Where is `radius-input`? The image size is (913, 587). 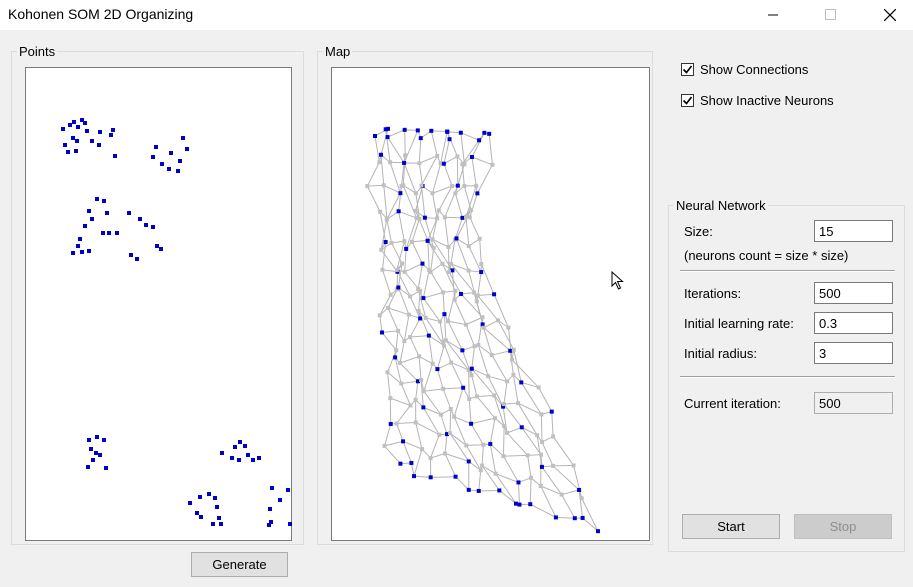
radius-input is located at coordinates (853, 353).